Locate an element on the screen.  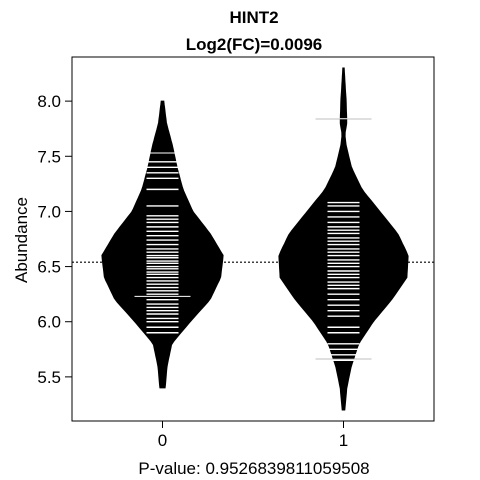
chart-title: HINT2 is located at coordinates (253, 17).